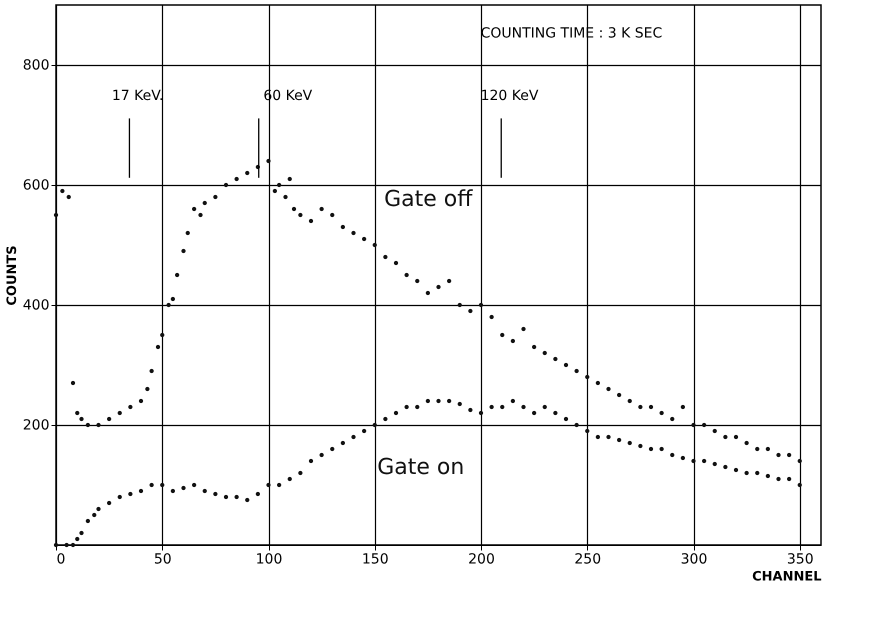 Image resolution: width=877 pixels, height=617 pixels. I want to click on x-tick-label: 100, so click(269, 560).